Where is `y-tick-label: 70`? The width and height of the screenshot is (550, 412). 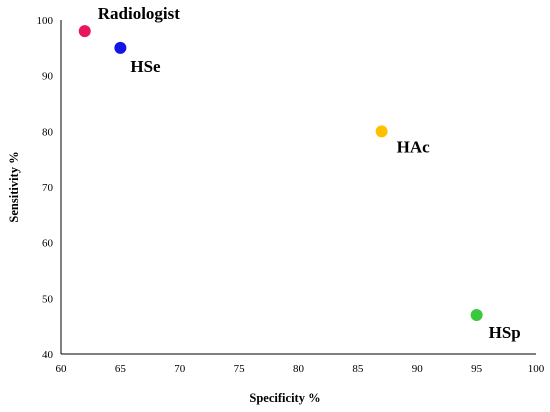
y-tick-label: 70 is located at coordinates (48, 188).